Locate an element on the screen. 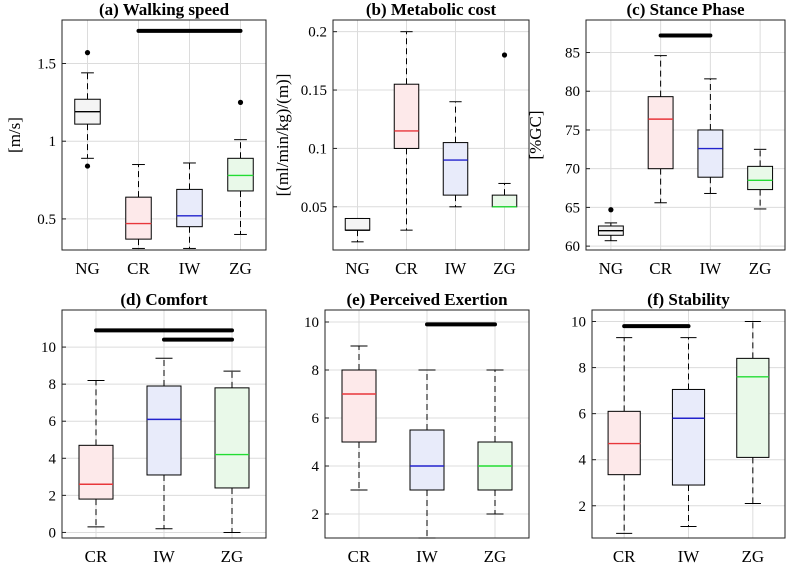 The height and width of the screenshot is (568, 798). y-tick-label: 1 is located at coordinates (53, 142).